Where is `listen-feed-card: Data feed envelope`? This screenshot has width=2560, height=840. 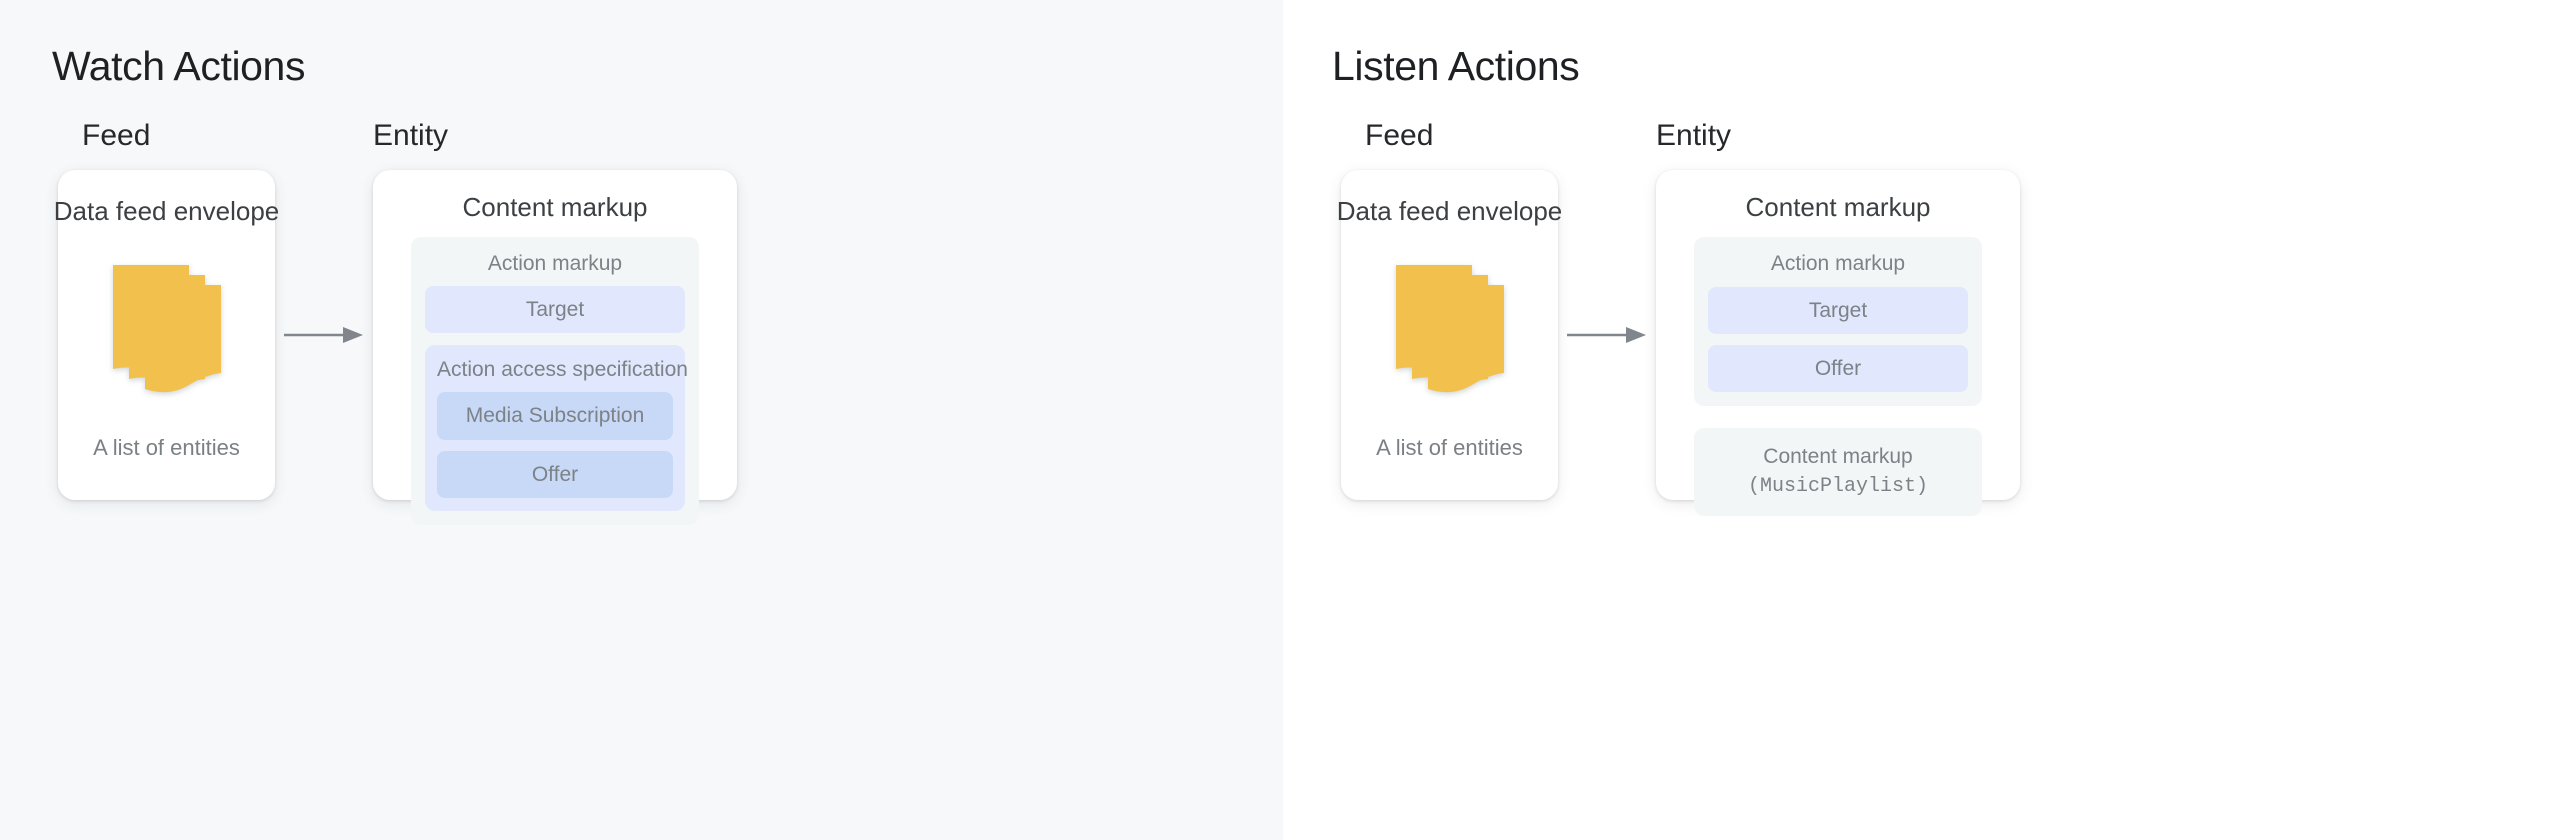 listen-feed-card: Data feed envelope is located at coordinates (1449, 334).